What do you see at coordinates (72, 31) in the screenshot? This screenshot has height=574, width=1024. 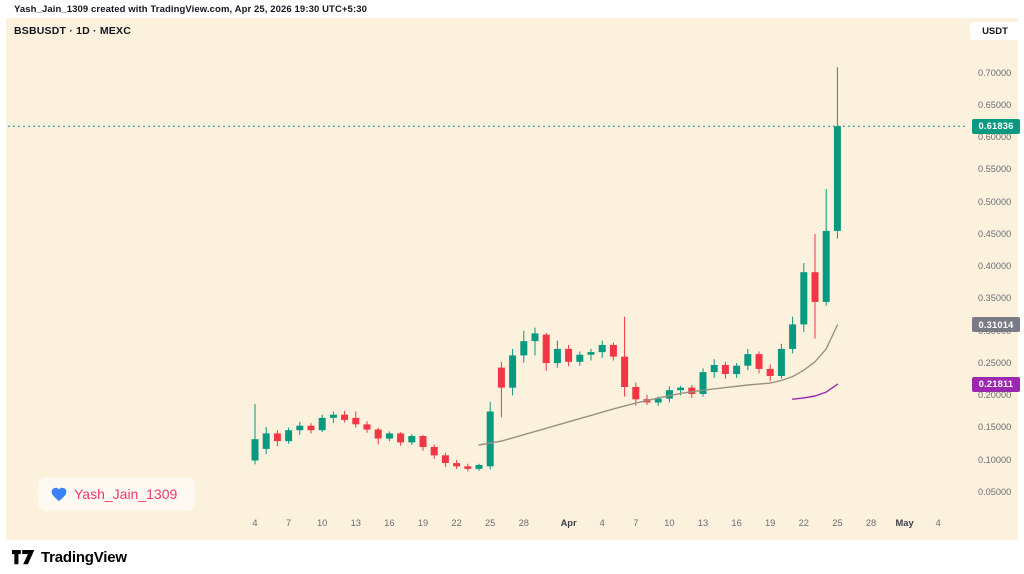 I see `symbol-title: BSBUSDT · 1D · MEXC` at bounding box center [72, 31].